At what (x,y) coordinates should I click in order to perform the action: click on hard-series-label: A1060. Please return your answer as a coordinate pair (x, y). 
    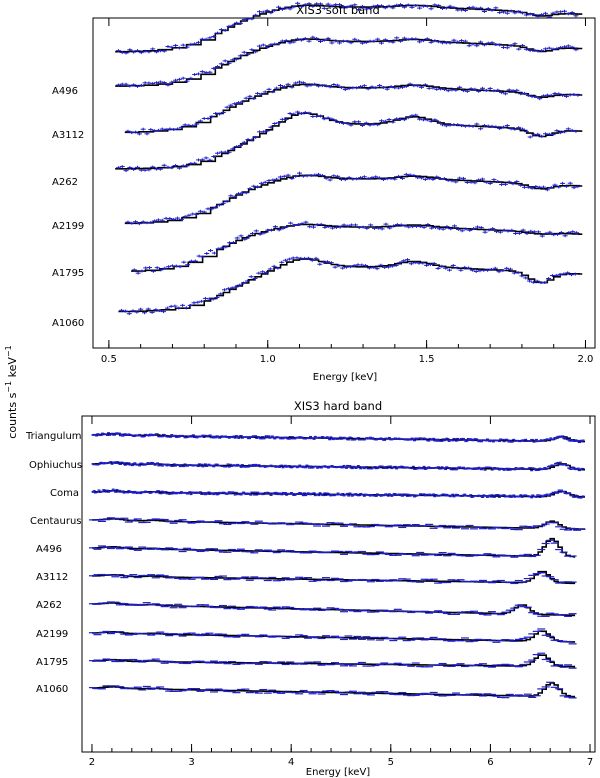
    Looking at the image, I should click on (52, 689).